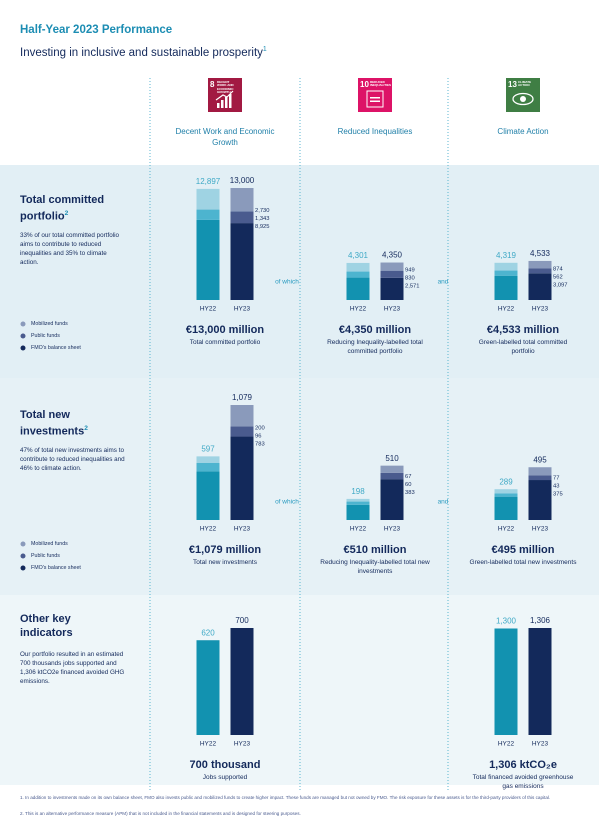 This screenshot has width=599, height=828. What do you see at coordinates (364, 84) in the screenshot?
I see `sdg-number: 10` at bounding box center [364, 84].